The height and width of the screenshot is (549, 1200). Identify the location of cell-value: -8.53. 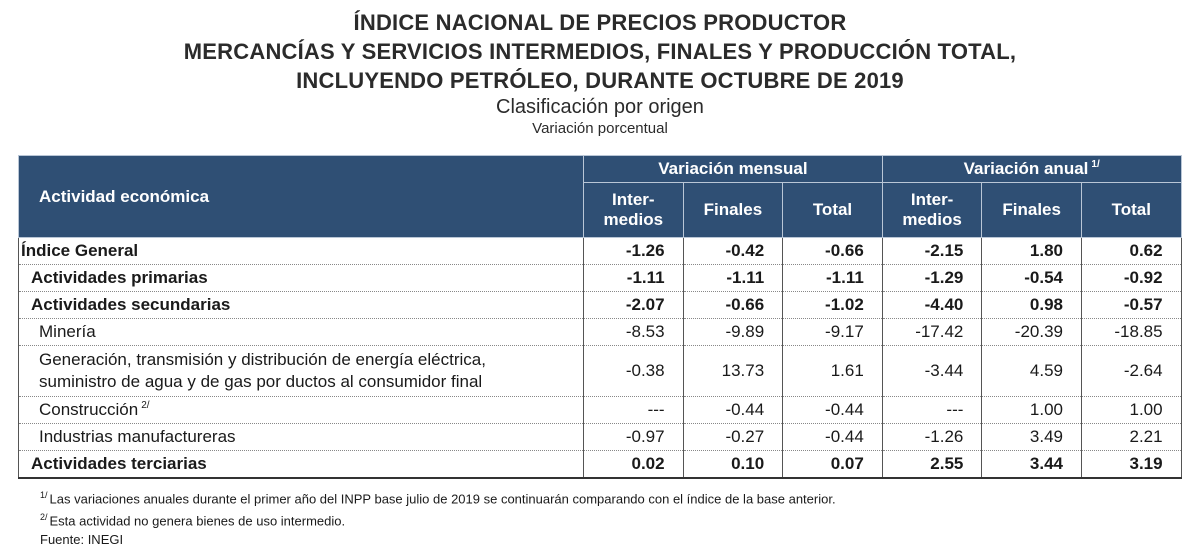
(633, 332).